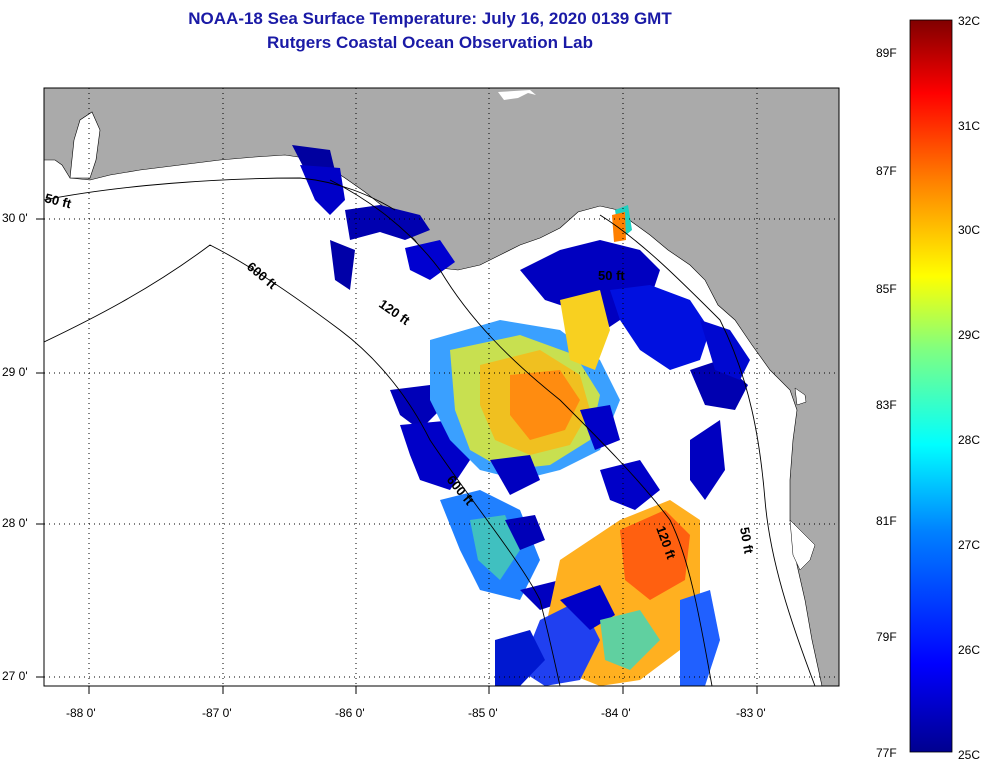 The height and width of the screenshot is (770, 992). Describe the element at coordinates (969, 126) in the screenshot. I see `colorbar-c-label: 31C` at that location.